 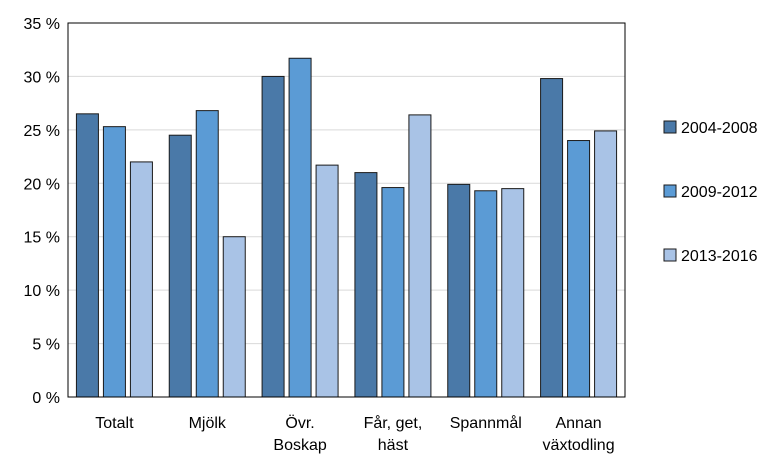 I want to click on x-category-label: Mjölk, so click(x=208, y=423).